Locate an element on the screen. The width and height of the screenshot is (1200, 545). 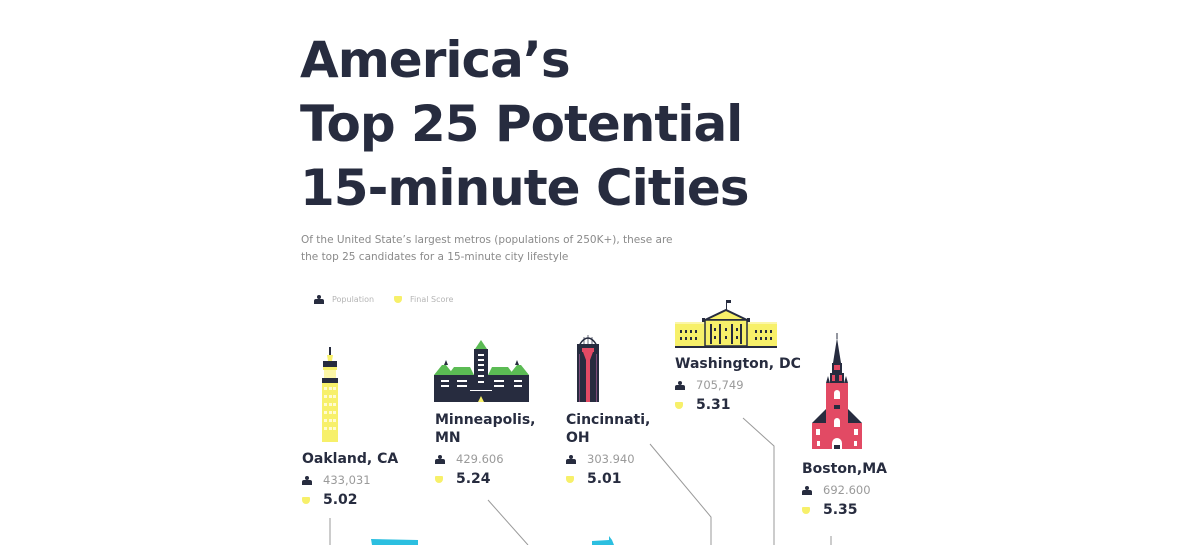
cincinnati-tower-icon is located at coordinates (588, 368).